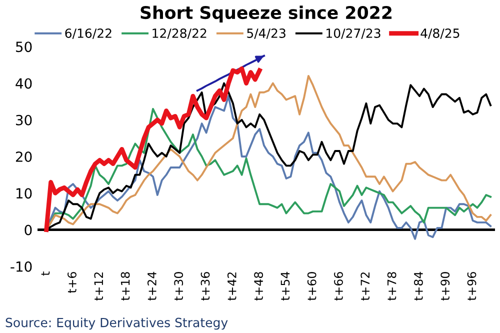 The height and width of the screenshot is (333, 500). I want to click on y-tick-label: 10, so click(24, 193).